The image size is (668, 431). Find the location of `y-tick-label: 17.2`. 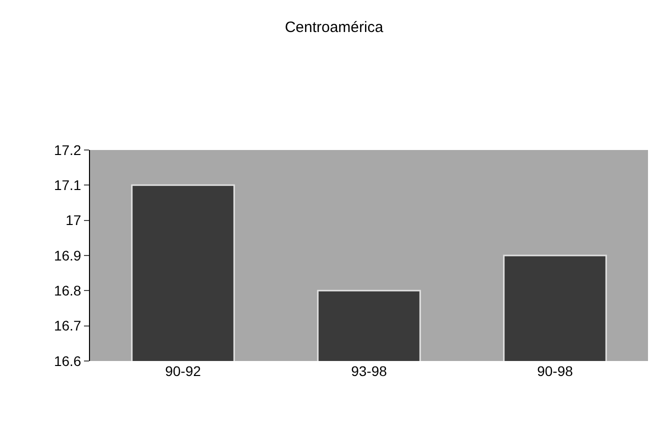

y-tick-label: 17.2 is located at coordinates (68, 150).